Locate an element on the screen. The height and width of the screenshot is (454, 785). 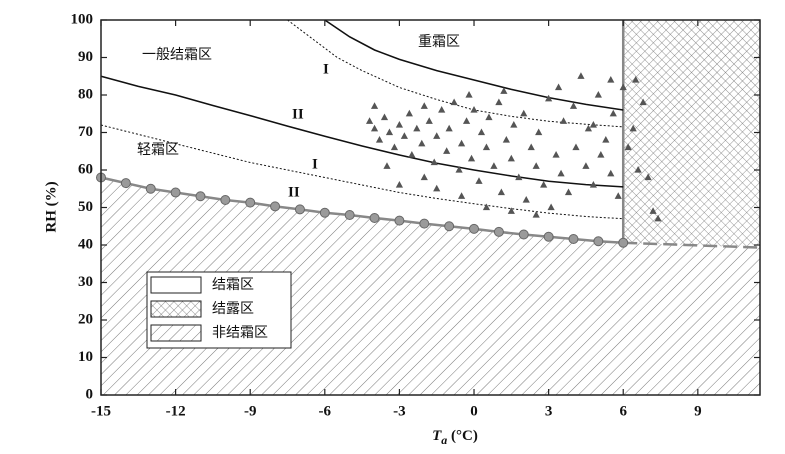
y-tick-label: 0 is located at coordinates (90, 394).